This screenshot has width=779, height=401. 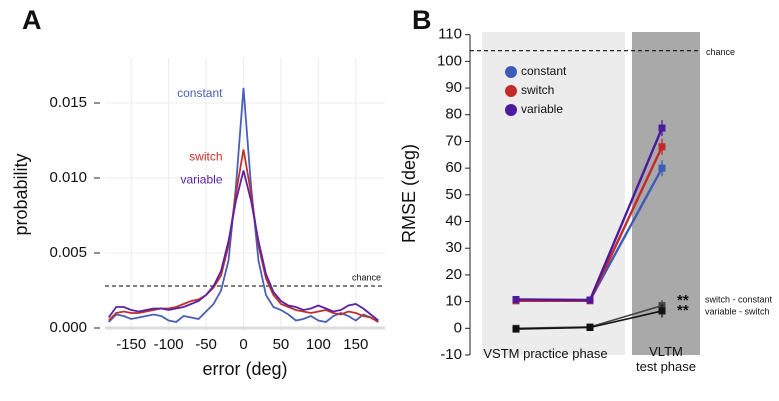 I want to click on y-tick-label: 0.015, so click(x=68, y=102).